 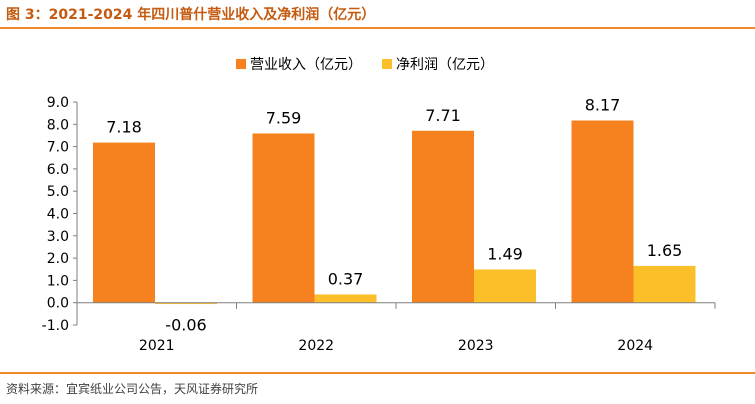 I want to click on y-tick-label: -1.0, so click(x=55, y=326).